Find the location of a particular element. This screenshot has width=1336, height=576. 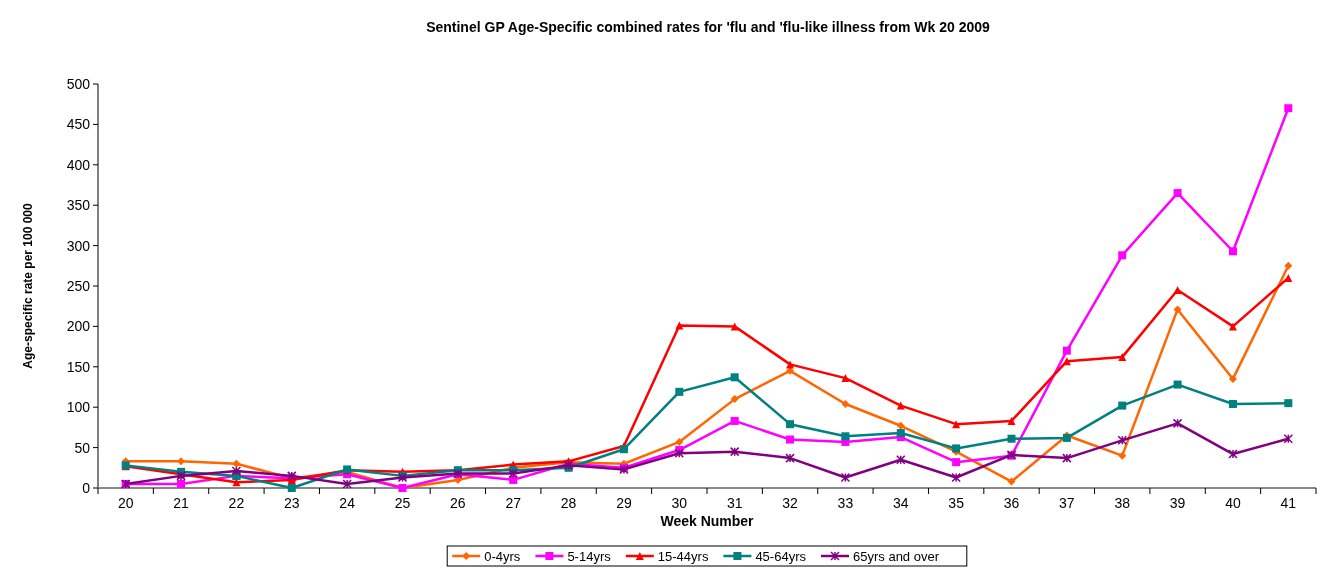

y-tick-label: 0 is located at coordinates (86, 487).